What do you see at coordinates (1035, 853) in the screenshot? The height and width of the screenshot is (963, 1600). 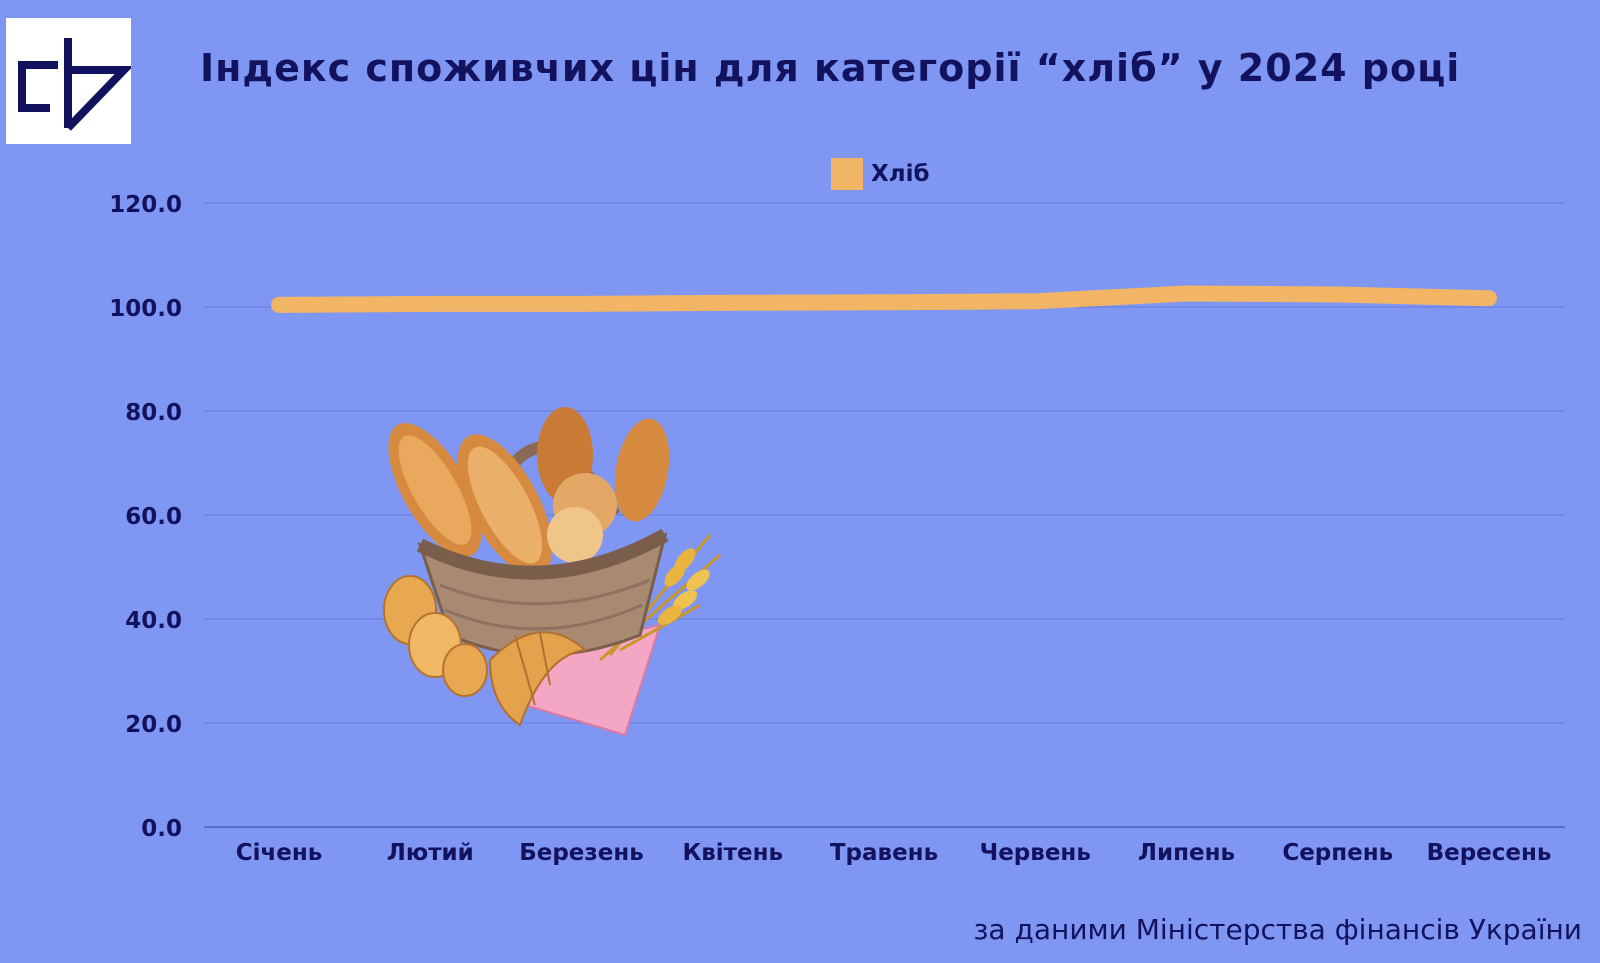 I see `x-tick-label: Червень` at bounding box center [1035, 853].